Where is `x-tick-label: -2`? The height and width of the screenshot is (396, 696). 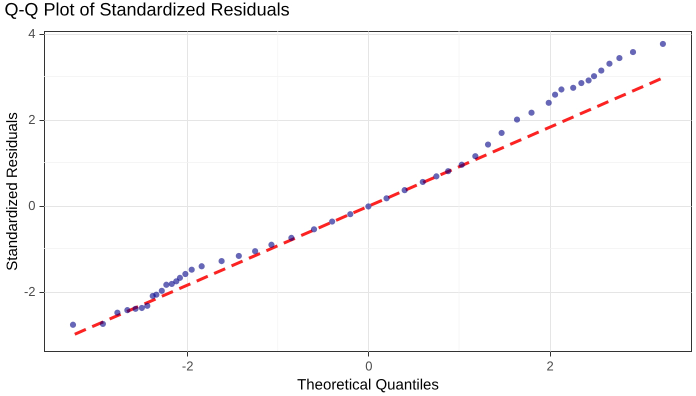 x-tick-label: -2 is located at coordinates (188, 366).